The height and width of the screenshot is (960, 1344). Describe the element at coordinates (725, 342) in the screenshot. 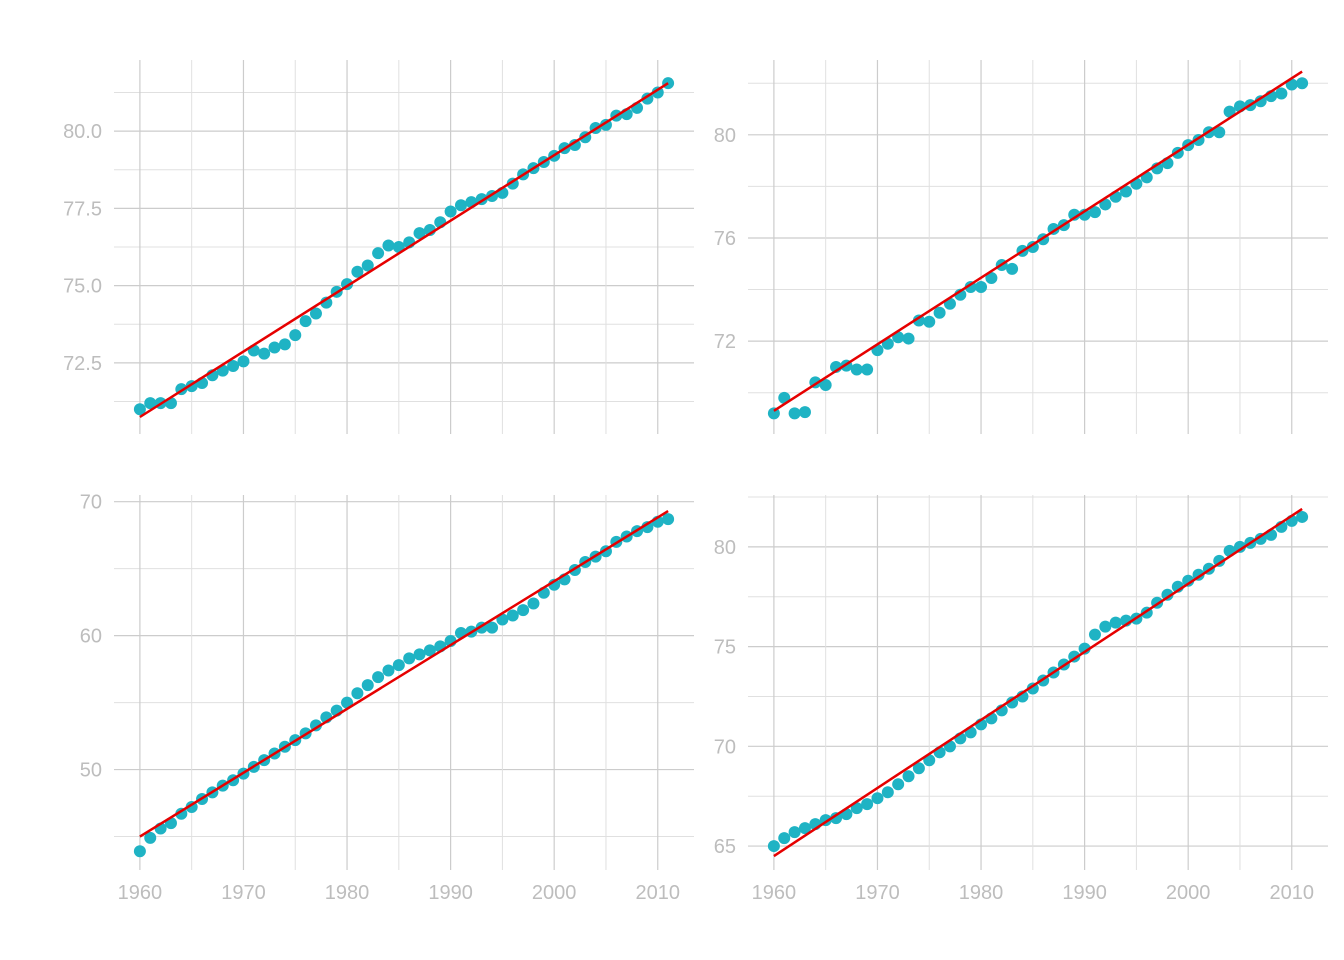

I see `y-tick-label: 72` at that location.